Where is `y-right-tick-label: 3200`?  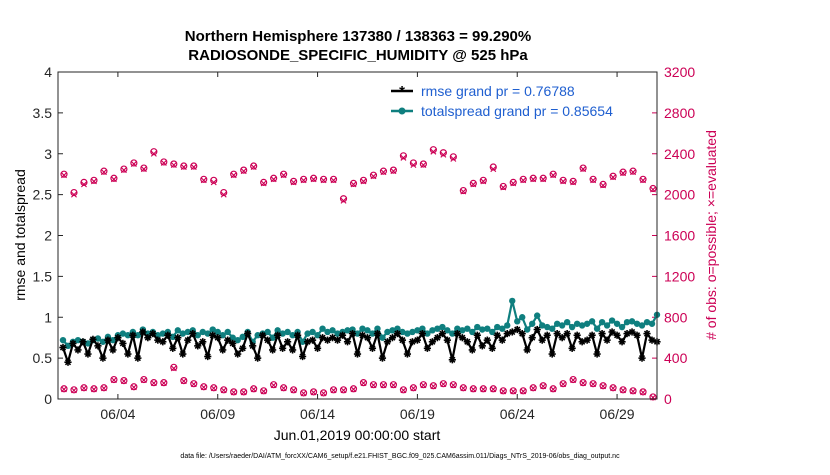 y-right-tick-label: 3200 is located at coordinates (679, 72).